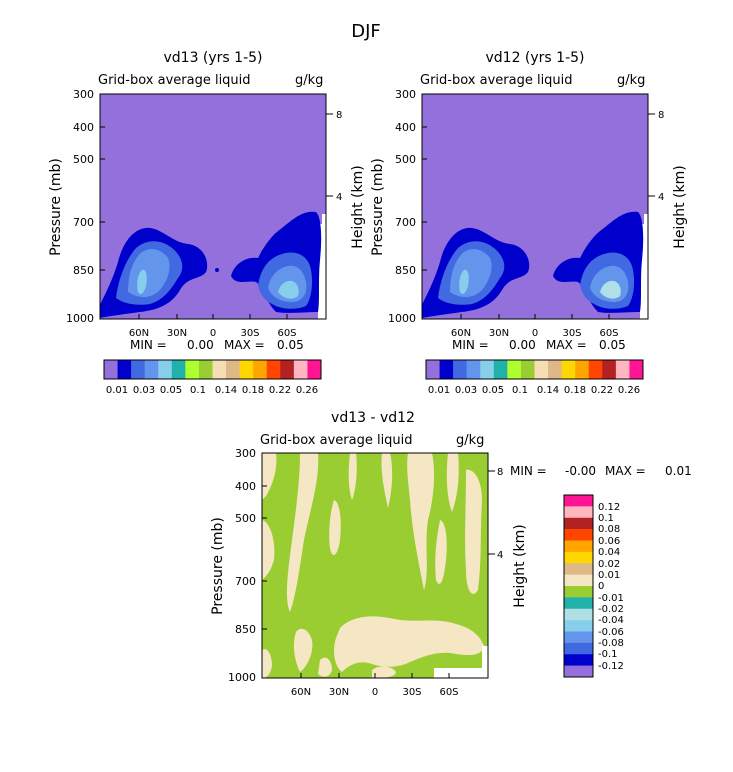  I want to click on colorbar-label: 0.04, so click(609, 552).